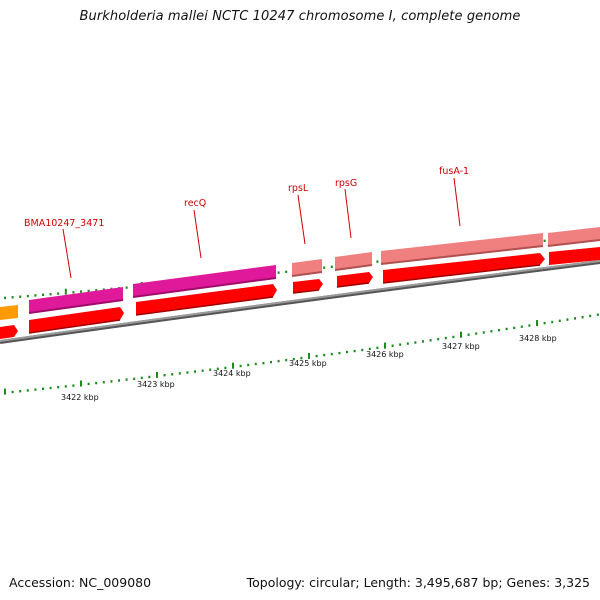 This screenshot has width=600, height=600. What do you see at coordinates (246, 222) in the screenshot?
I see `gene-labels: BMA10247_3471 recQ rpsL rpsG fusA-1` at bounding box center [246, 222].